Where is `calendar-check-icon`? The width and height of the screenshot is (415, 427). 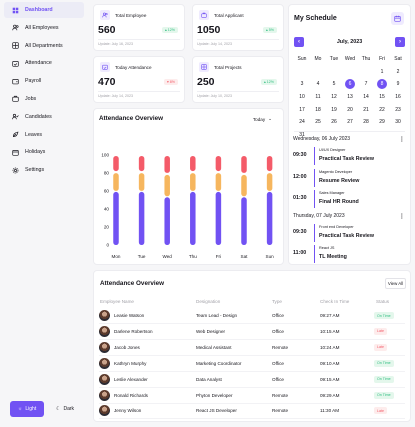
calendar-check-icon is located at coordinates (15, 63).